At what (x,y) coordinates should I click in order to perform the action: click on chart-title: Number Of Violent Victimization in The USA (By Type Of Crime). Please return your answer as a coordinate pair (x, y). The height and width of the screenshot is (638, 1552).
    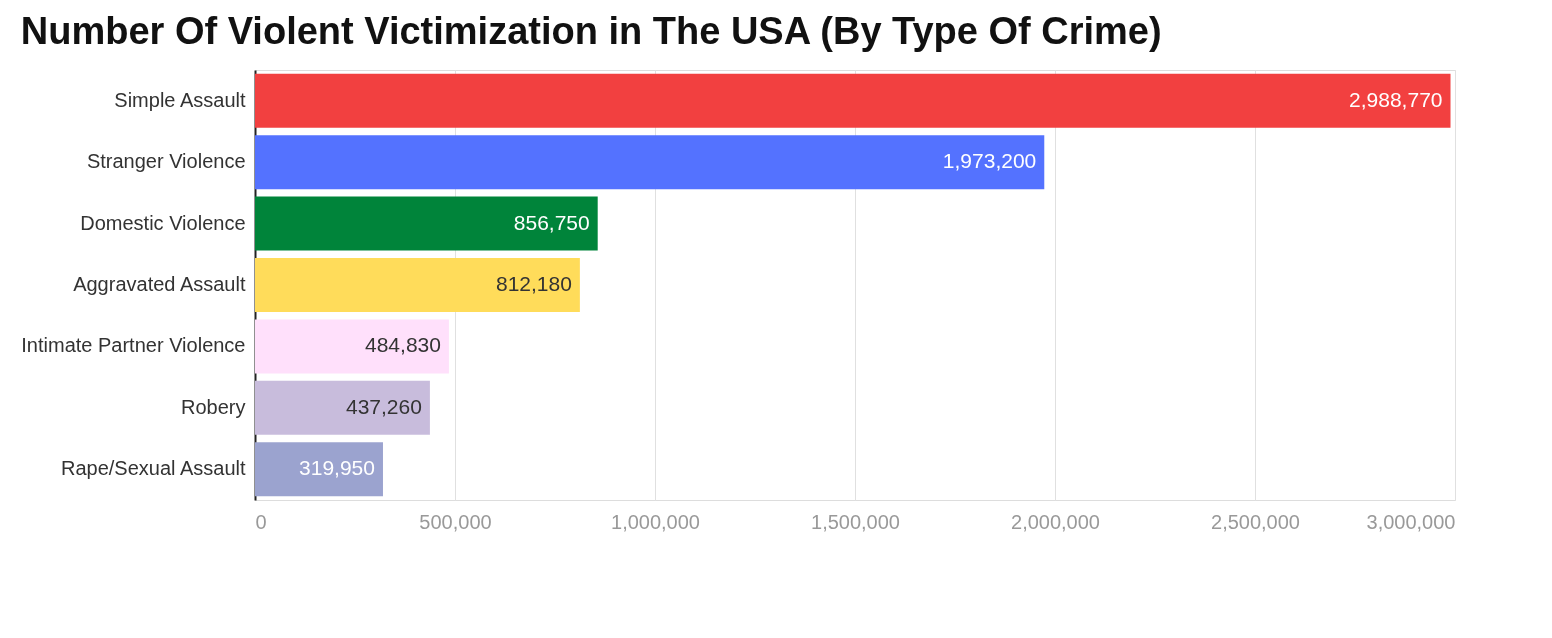
    Looking at the image, I should click on (591, 31).